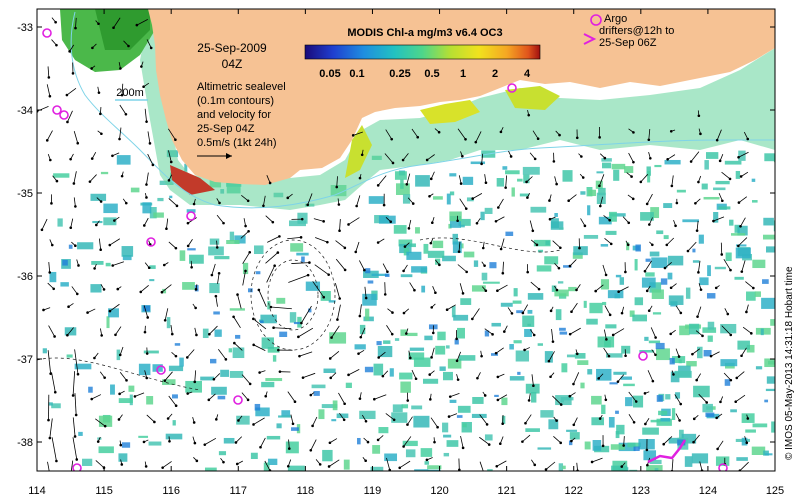 The width and height of the screenshot is (800, 500). What do you see at coordinates (667, 451) in the screenshot?
I see `argo-track` at bounding box center [667, 451].